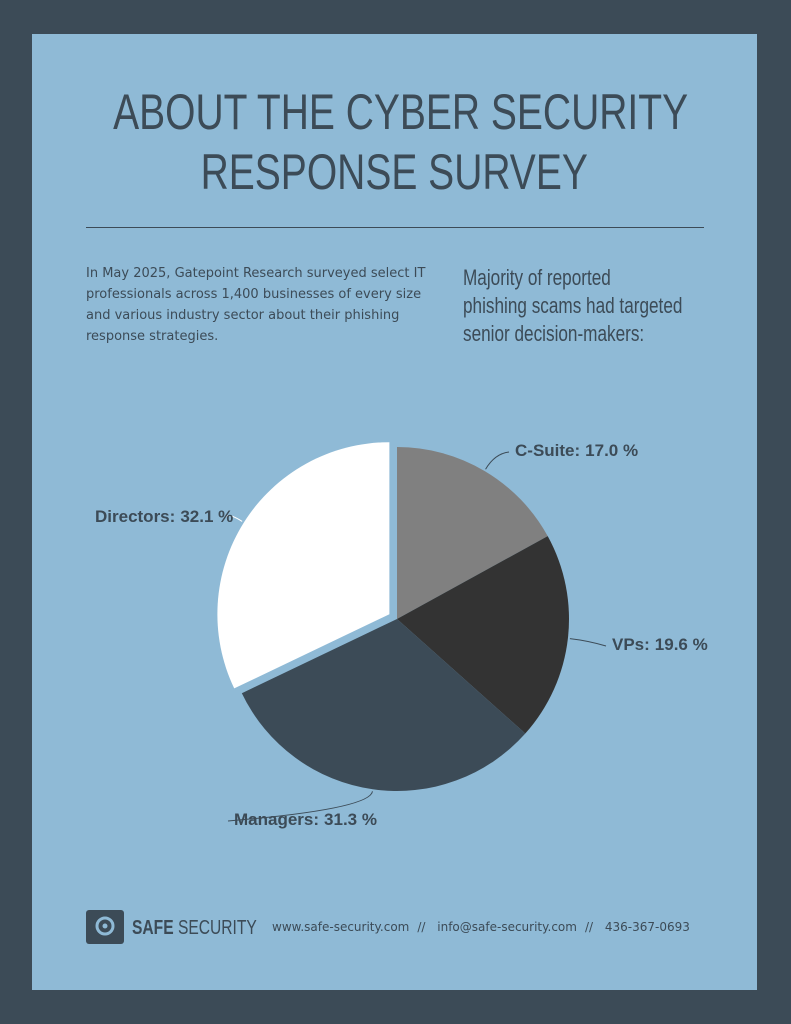 This screenshot has width=791, height=1024. I want to click on title-line: RESPONSE SURVEY, so click(394, 172).